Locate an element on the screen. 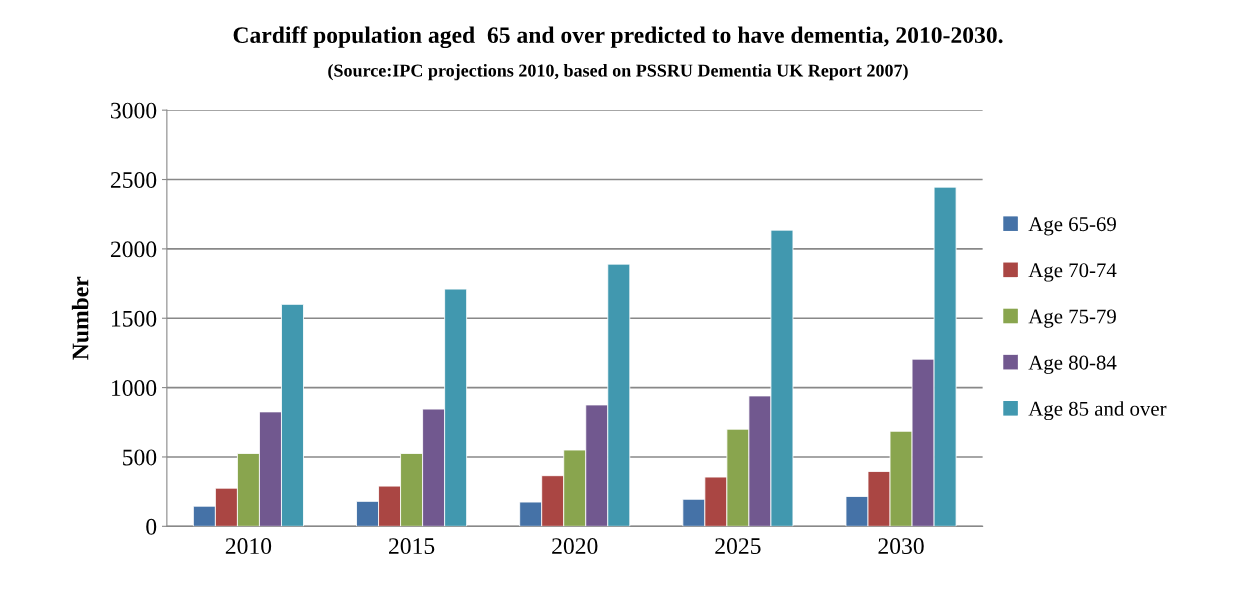 This screenshot has width=1236, height=612. x-tick-label: 2010 is located at coordinates (248, 546).